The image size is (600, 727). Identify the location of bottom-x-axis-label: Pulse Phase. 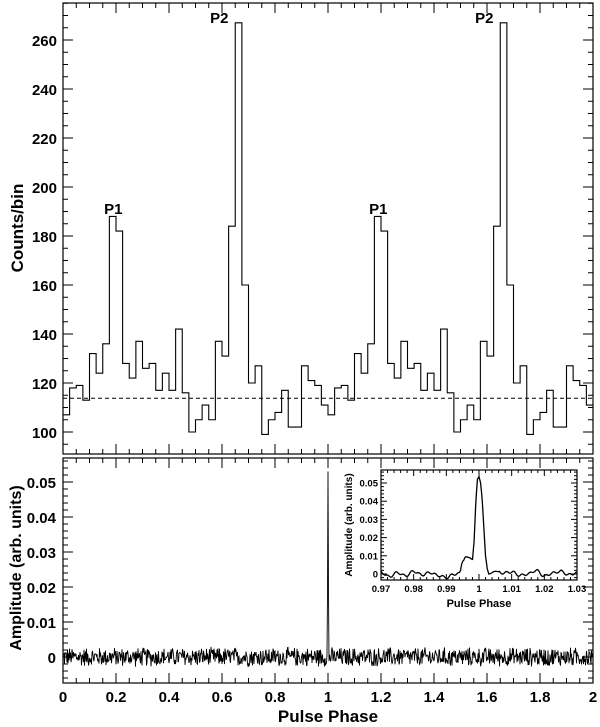
(328, 716).